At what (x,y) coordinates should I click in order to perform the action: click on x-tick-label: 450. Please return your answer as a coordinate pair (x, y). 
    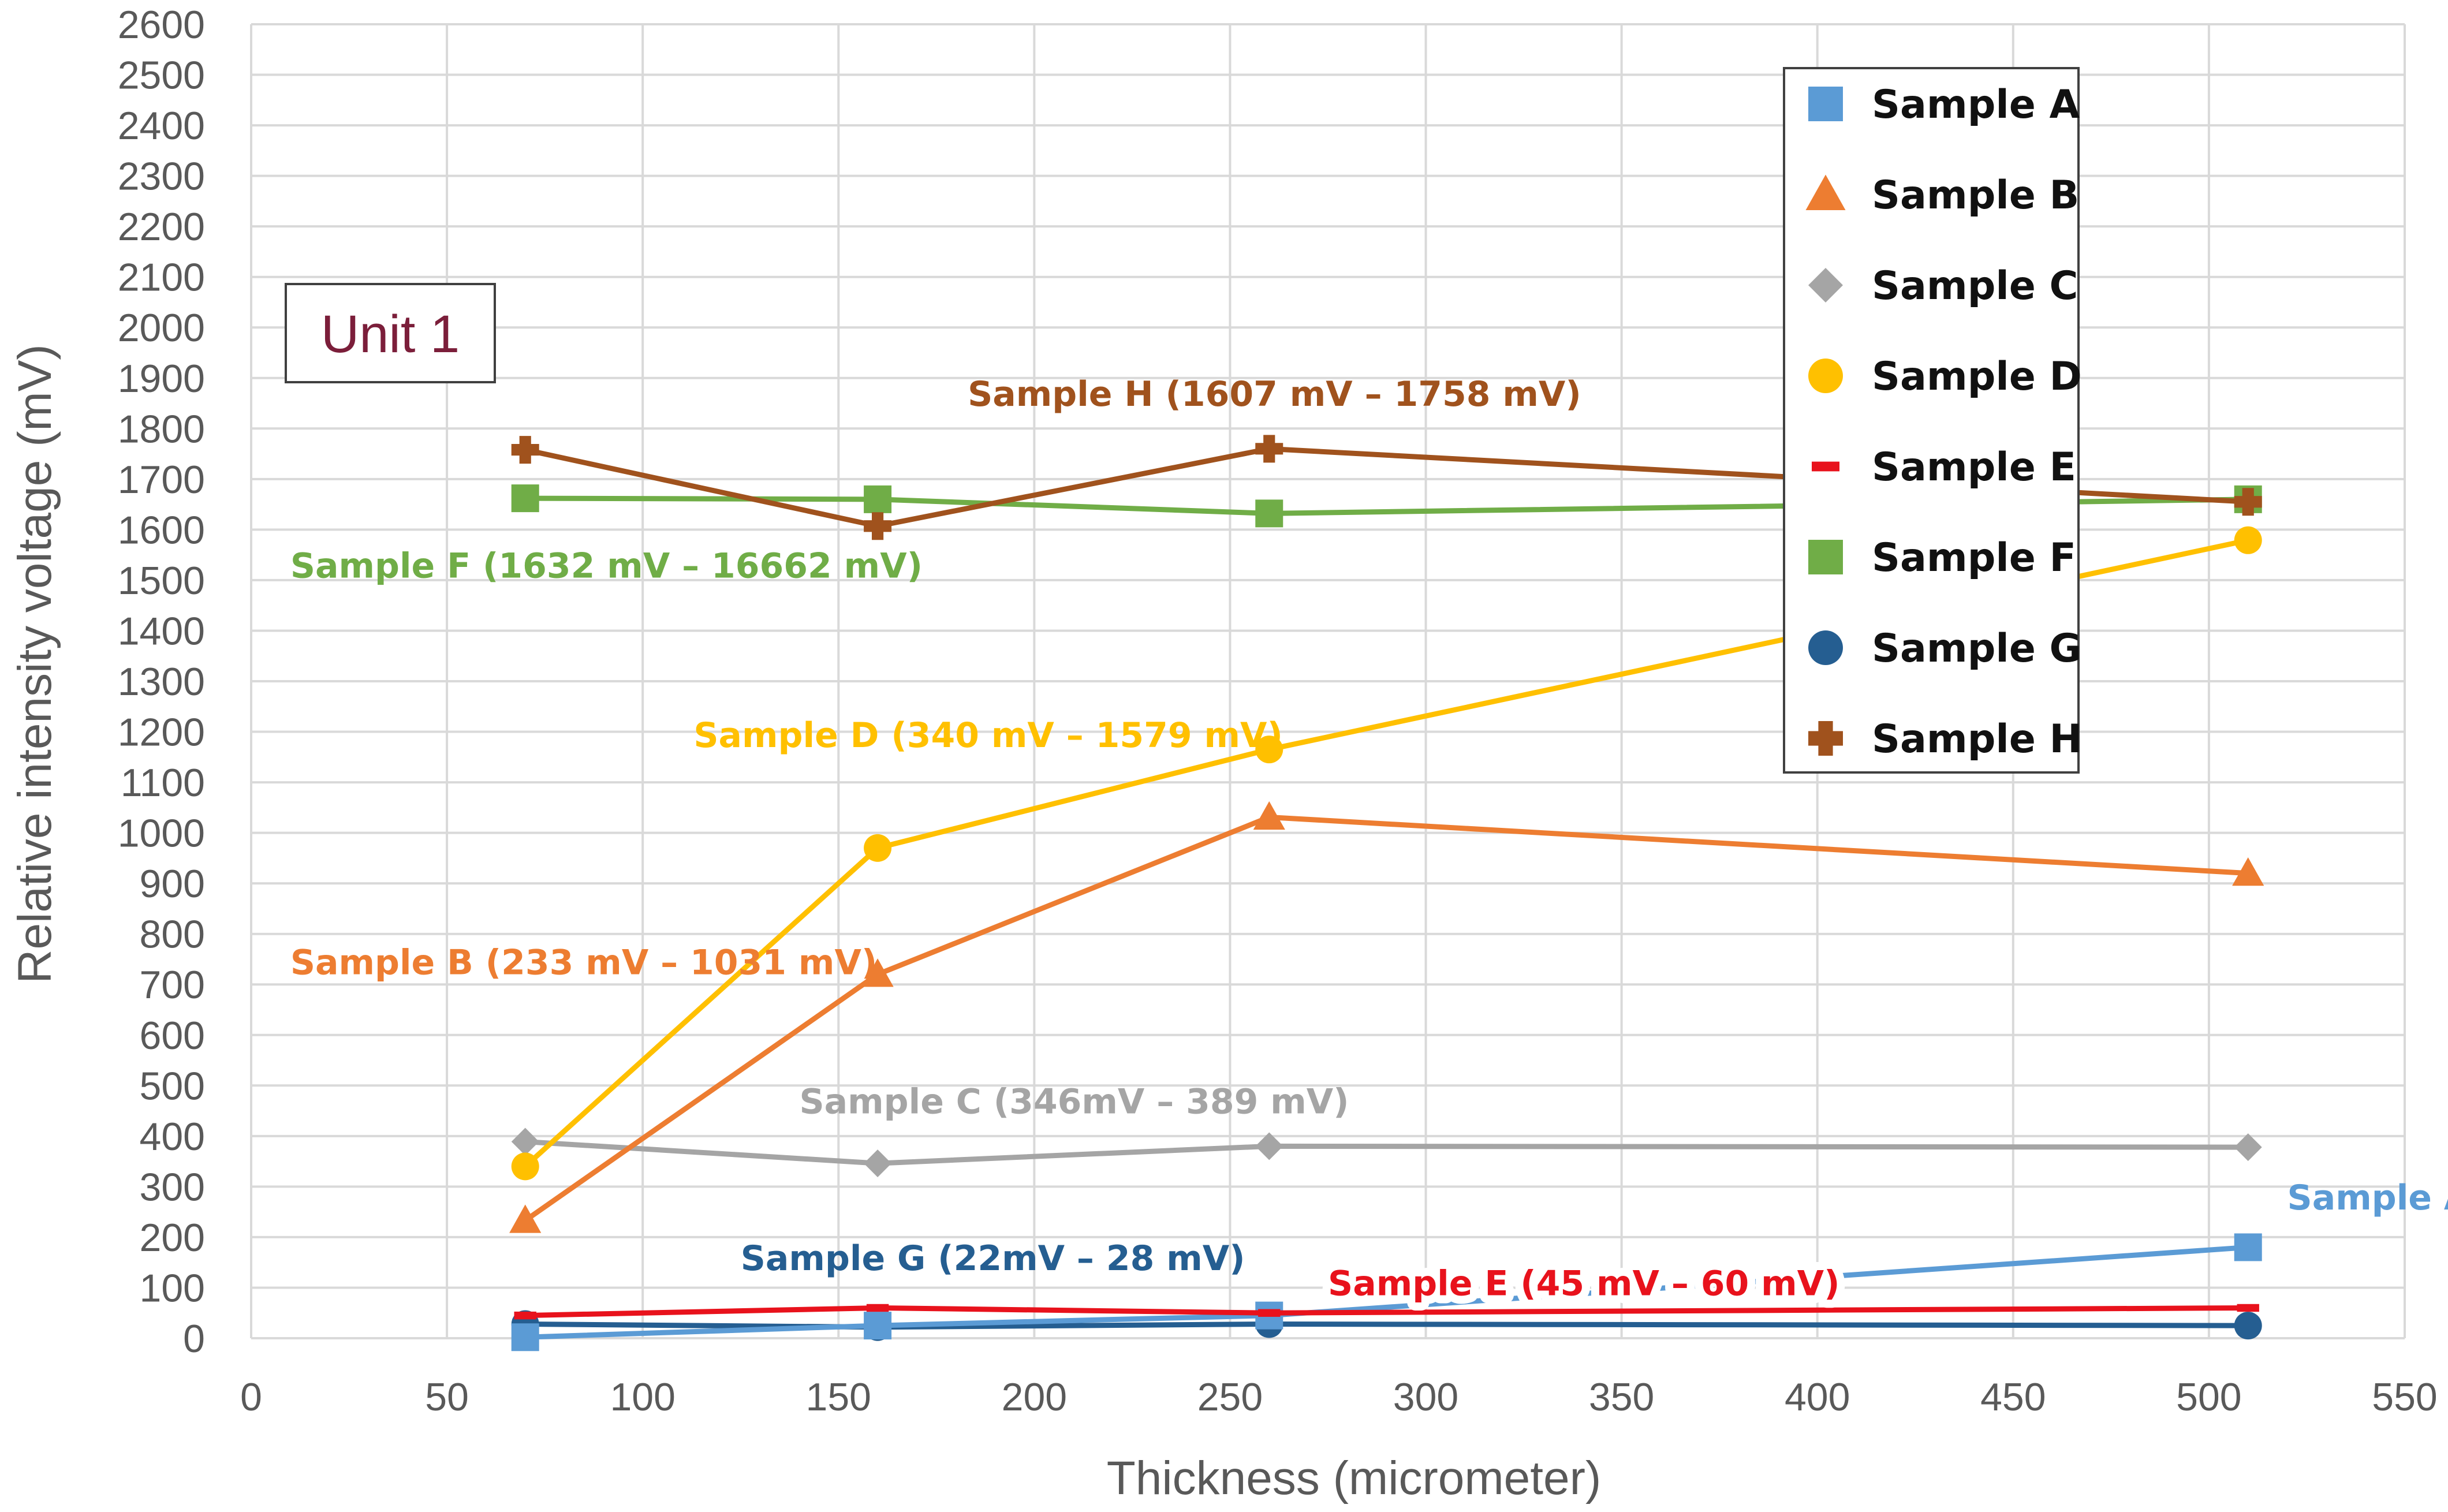
    Looking at the image, I should click on (2013, 1397).